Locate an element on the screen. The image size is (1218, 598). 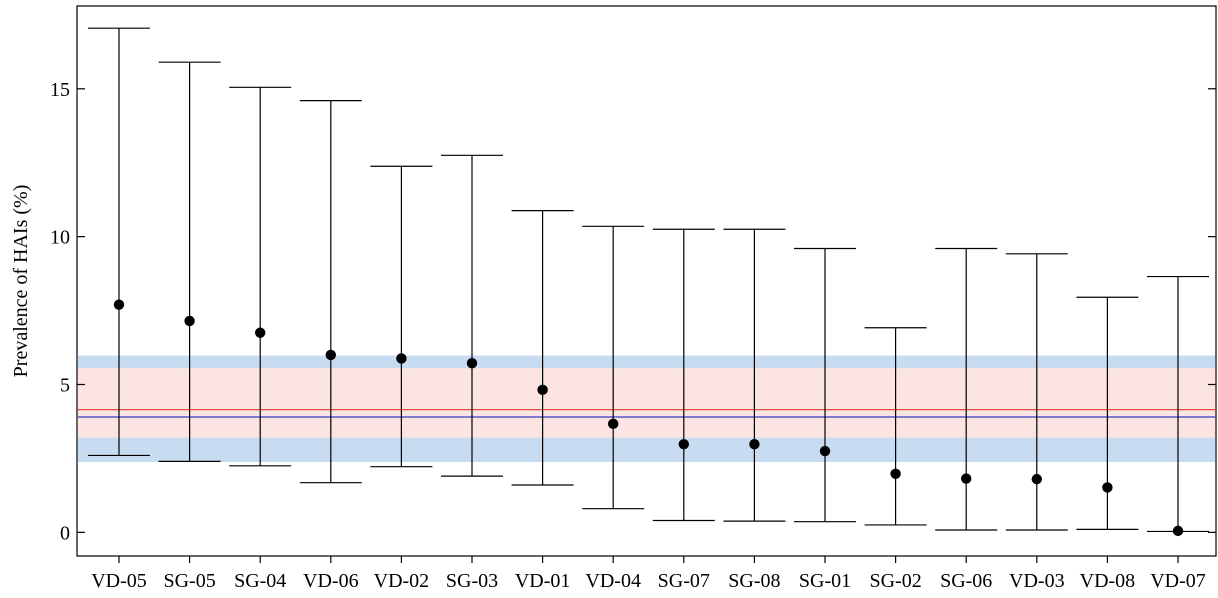
y-tick-label-10: 10 is located at coordinates (60, 238).